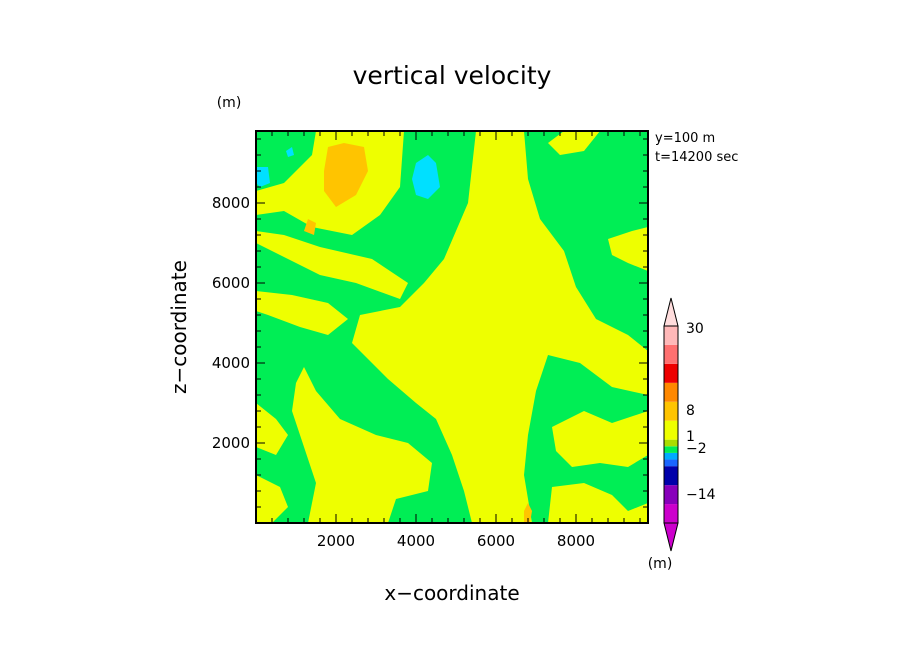 This screenshot has height=654, width=904. Describe the element at coordinates (685, 138) in the screenshot. I see `annotation-y-position: y=100 m` at that location.